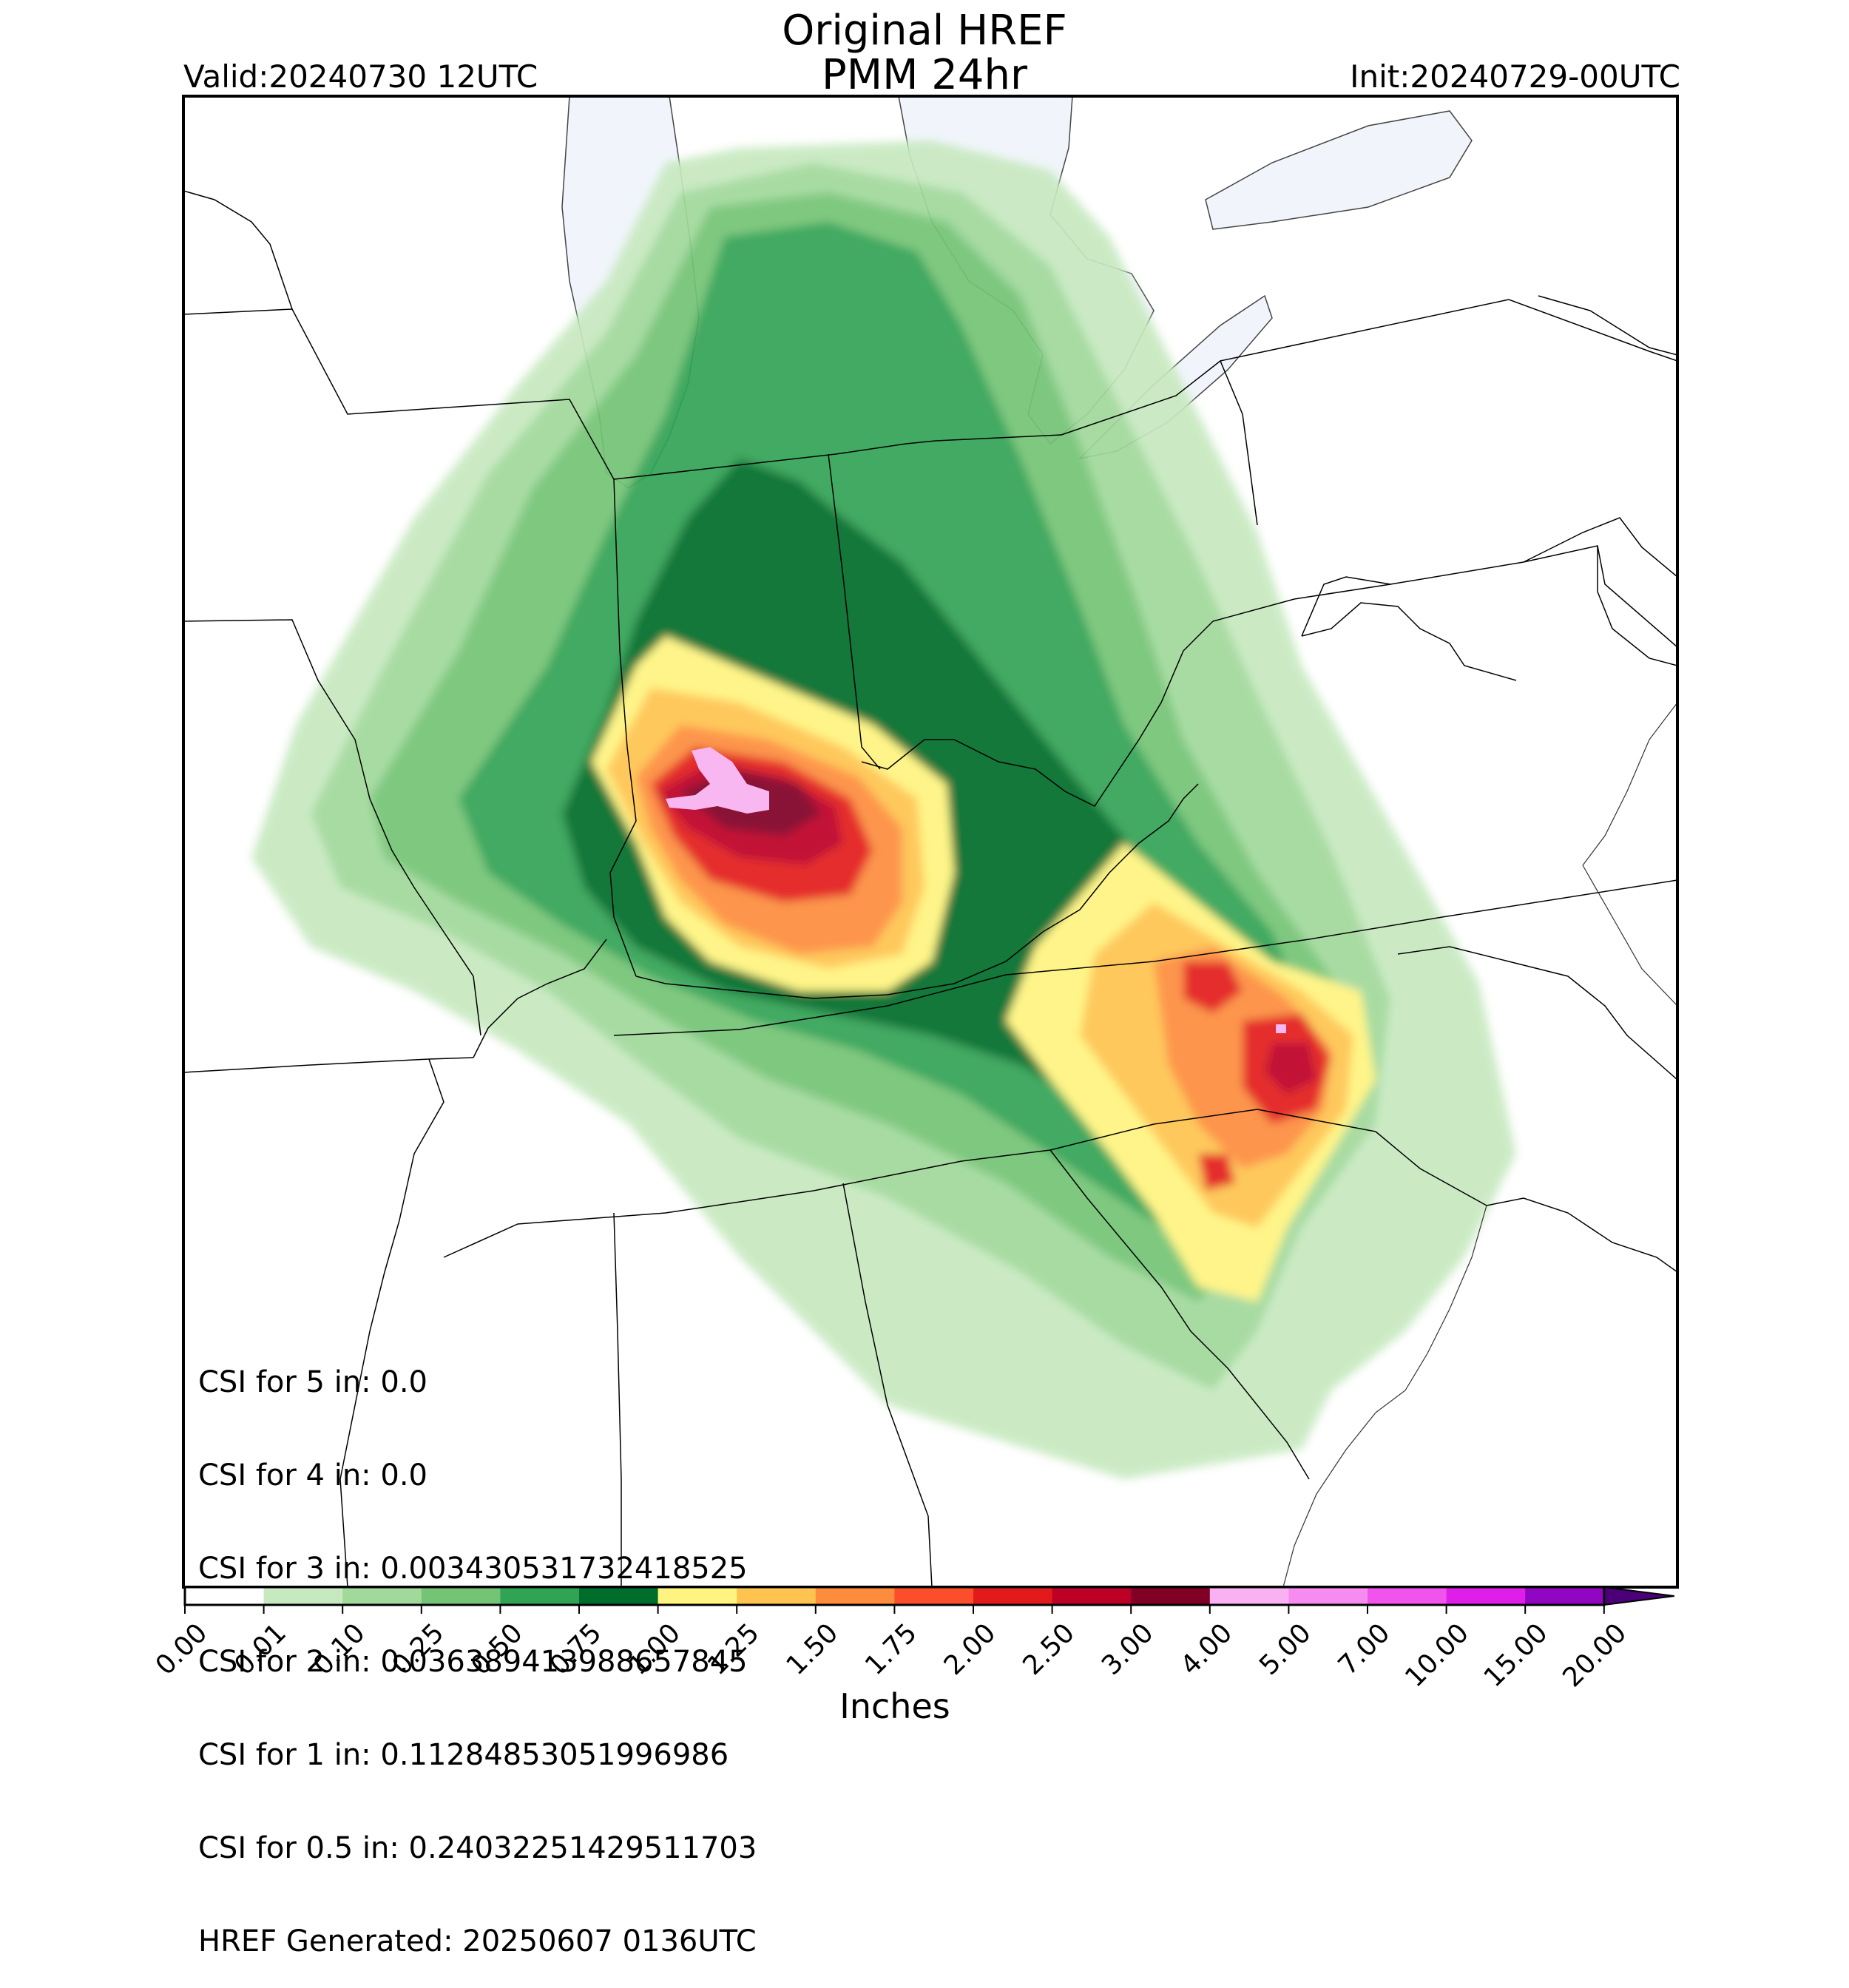  I want to click on valid-time-label: Valid:20240730 12UTC, so click(360, 76).